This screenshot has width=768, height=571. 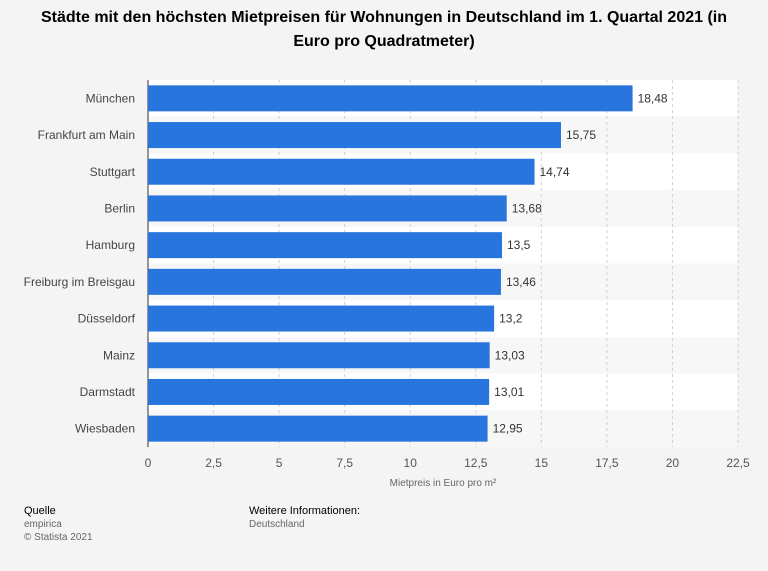 I want to click on source-block: Quelle empirica © Statista 2021, so click(x=58, y=524).